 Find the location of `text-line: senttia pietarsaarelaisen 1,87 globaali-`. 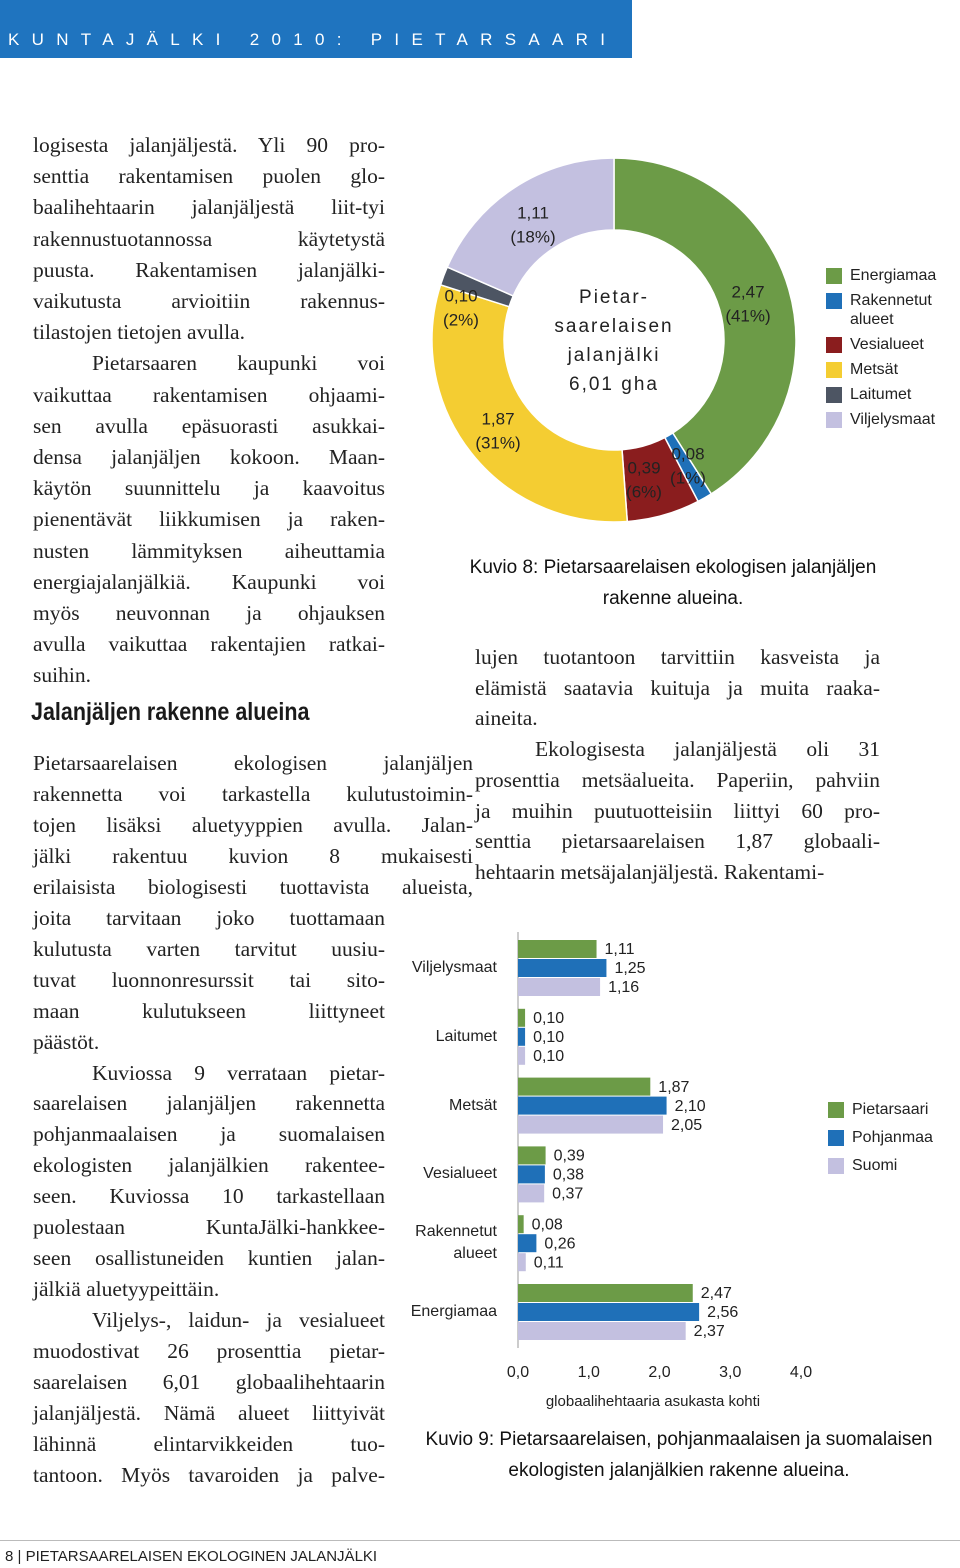

text-line: senttia pietarsaarelaisen 1,87 globaali- is located at coordinates (677, 841).